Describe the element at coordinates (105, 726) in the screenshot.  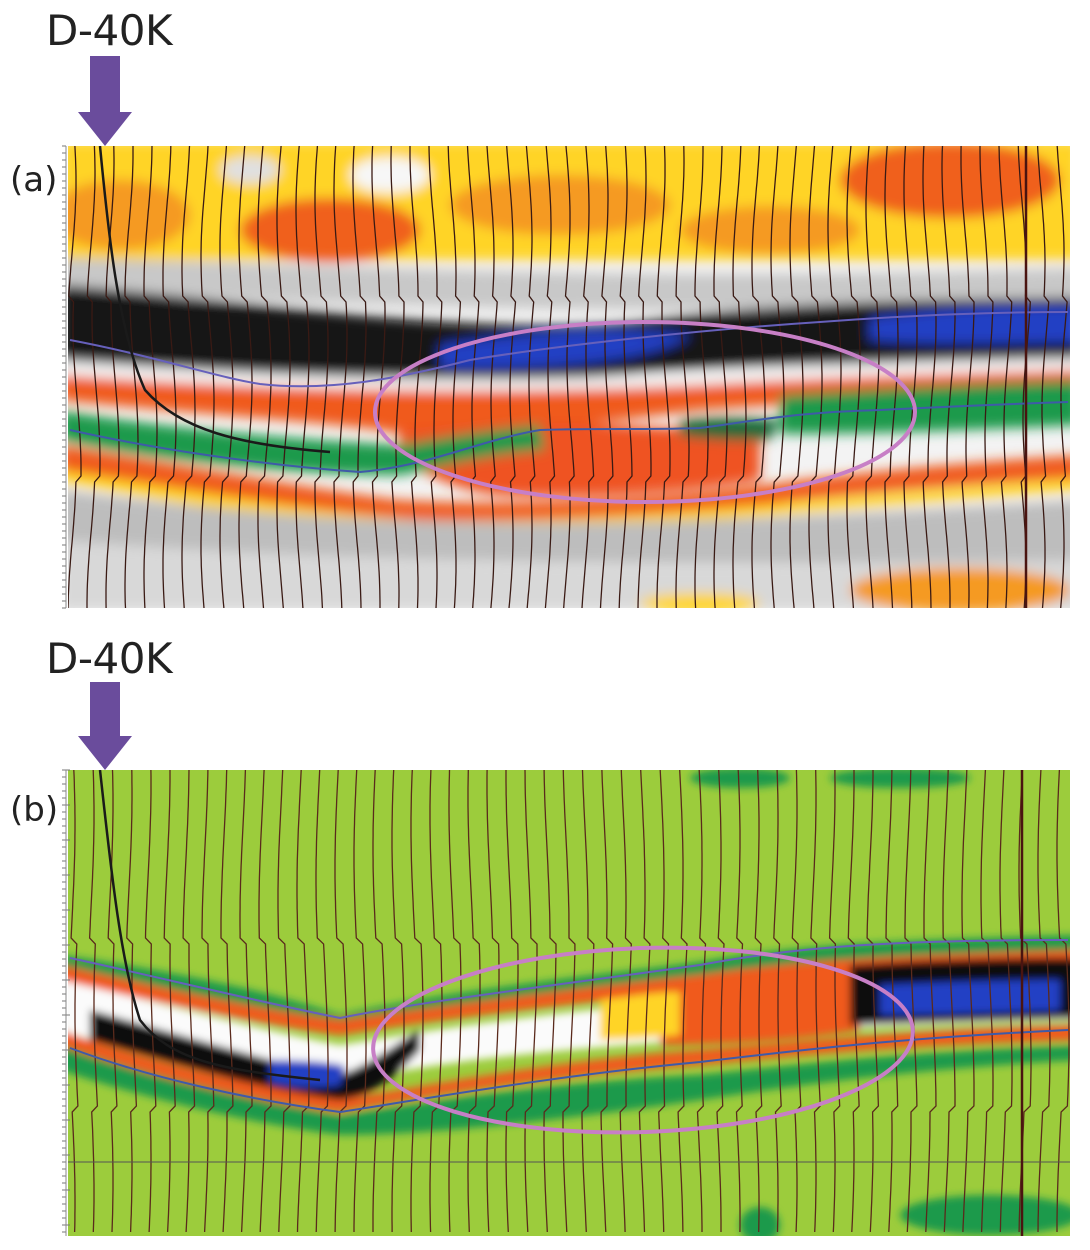
I see `down-arrow-icon` at that location.